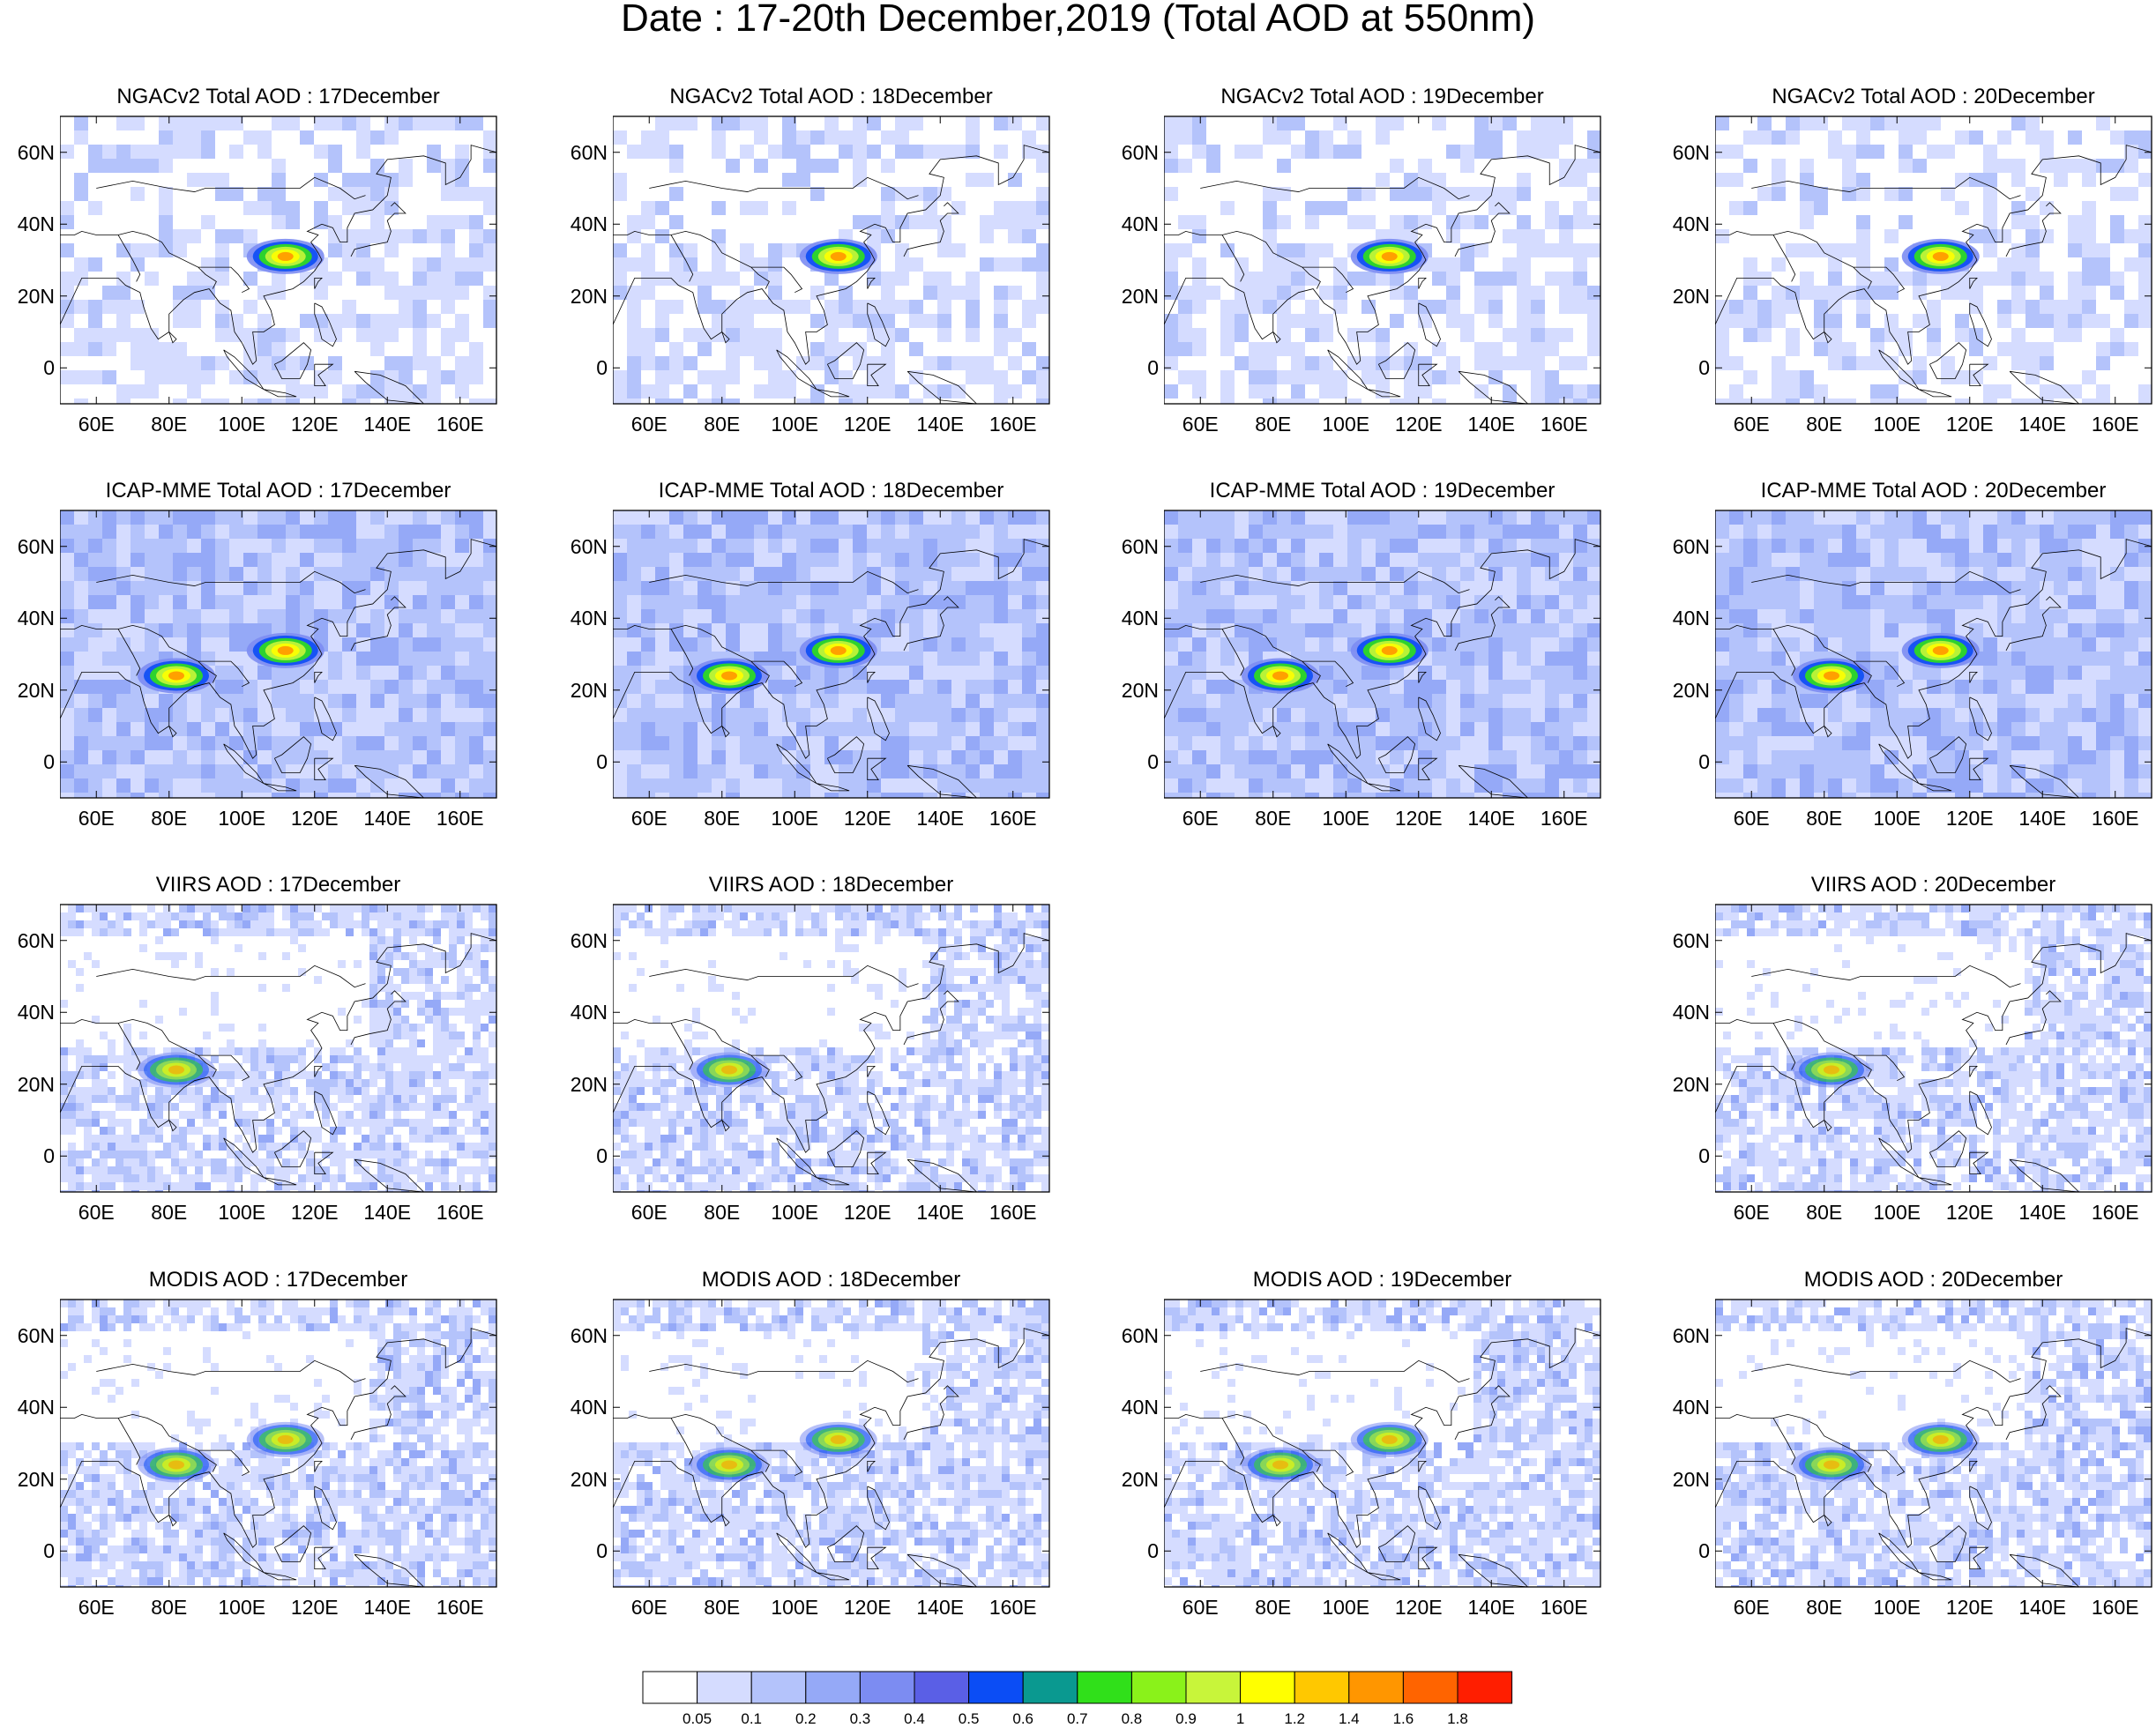 This screenshot has height=1728, width=2156. Describe the element at coordinates (806, 1719) in the screenshot. I see `colorbar-label: 0.2` at that location.